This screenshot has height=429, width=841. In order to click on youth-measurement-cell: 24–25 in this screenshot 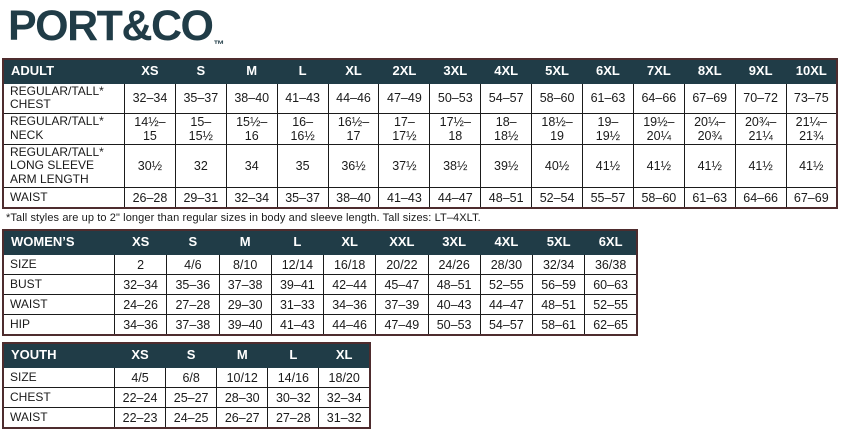, I will do `click(191, 418)`.